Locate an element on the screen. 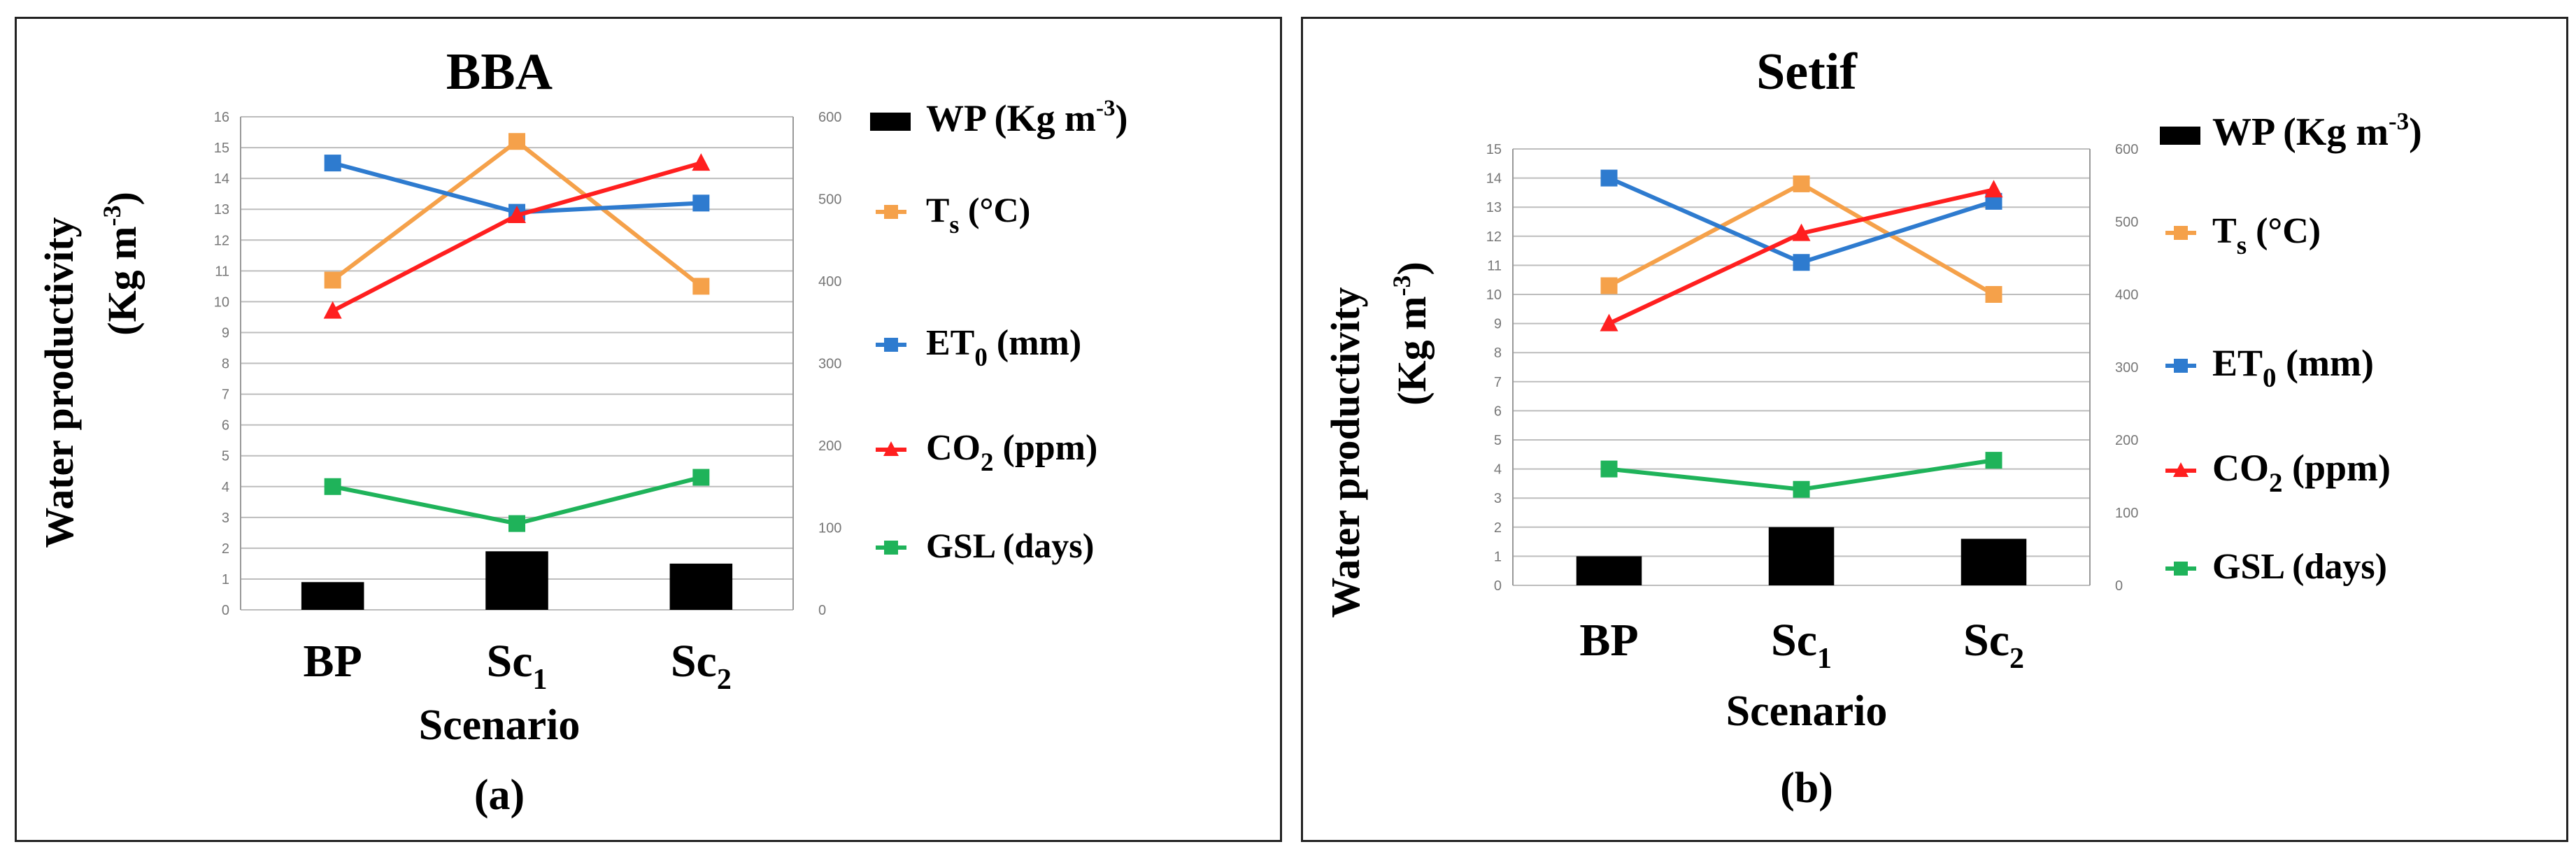 This screenshot has width=2576, height=863. chart-title: Setif is located at coordinates (1807, 72).